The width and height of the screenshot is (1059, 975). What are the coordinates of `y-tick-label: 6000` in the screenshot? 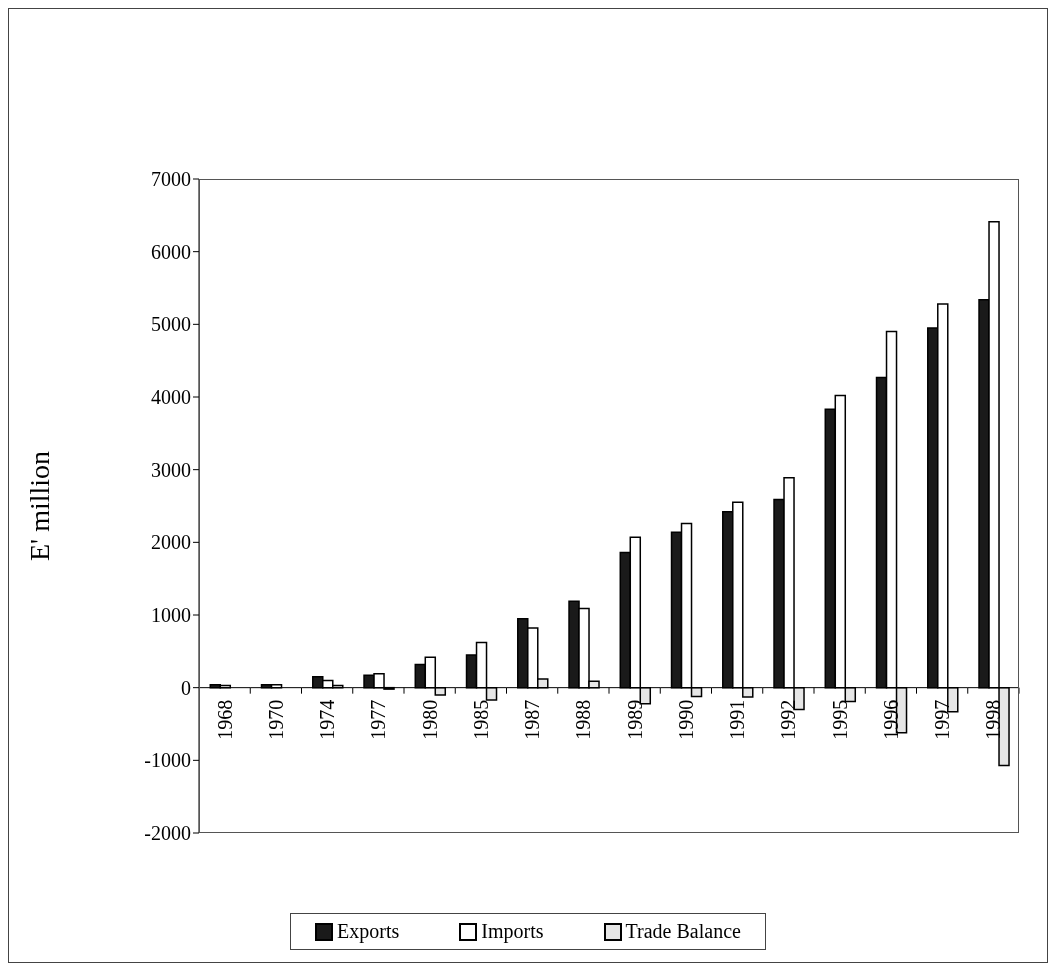 It's located at (171, 251).